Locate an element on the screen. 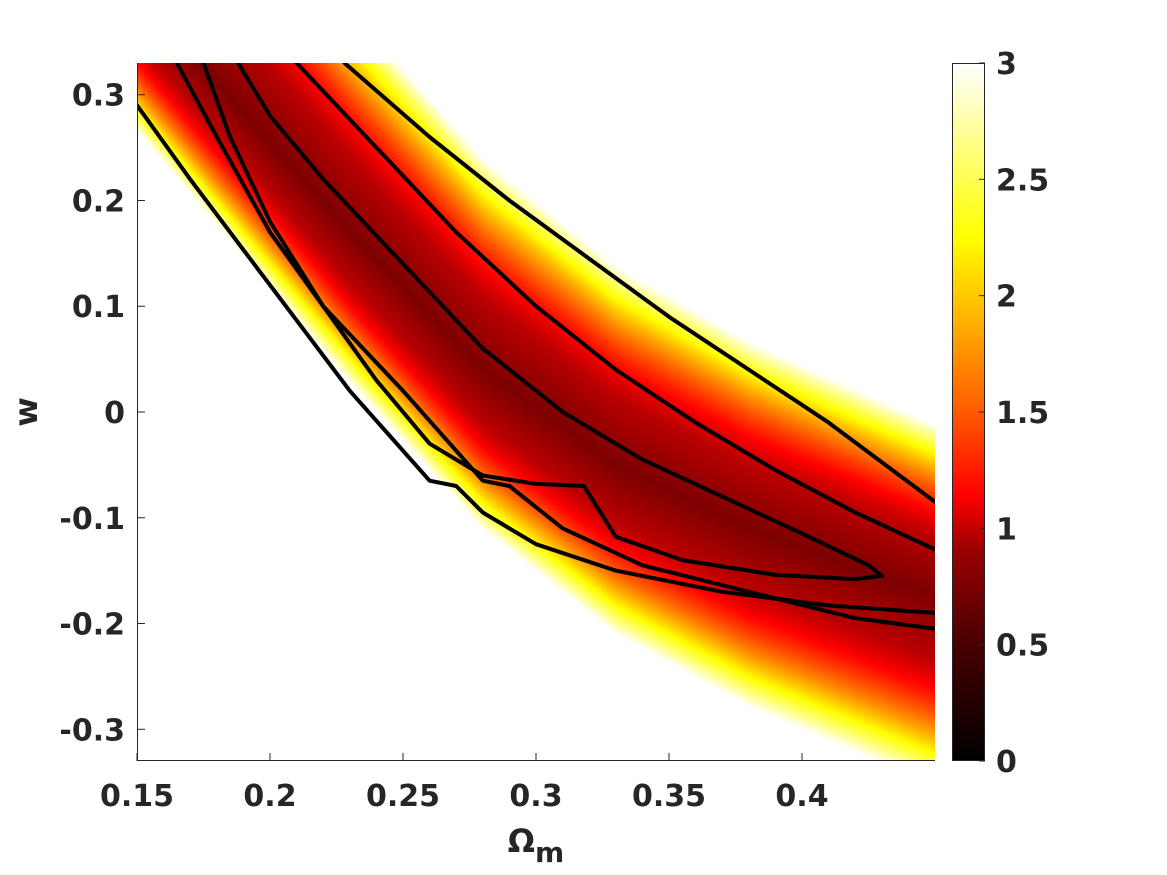 The image size is (1167, 875). colorbar-ticks: 3 2.5 2 1.5 1 0.5 0 is located at coordinates (1014, 413).